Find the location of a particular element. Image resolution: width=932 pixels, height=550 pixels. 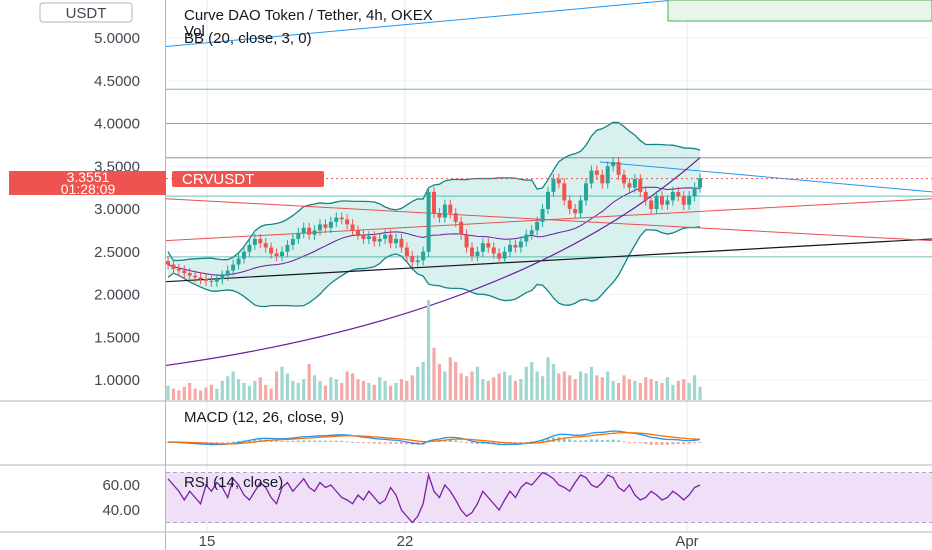

rsi-band is located at coordinates (549, 497).